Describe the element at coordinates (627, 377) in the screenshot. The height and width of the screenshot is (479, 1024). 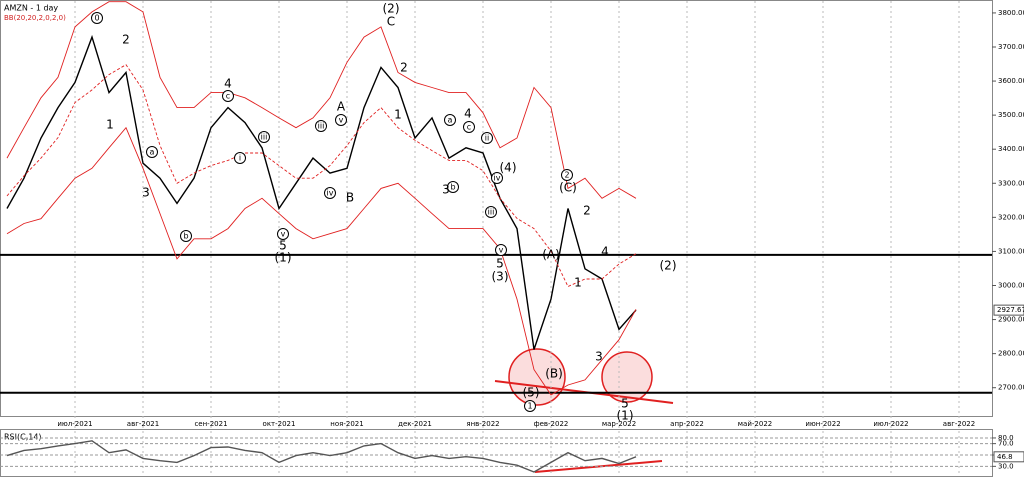
I see `highlight-circle` at that location.